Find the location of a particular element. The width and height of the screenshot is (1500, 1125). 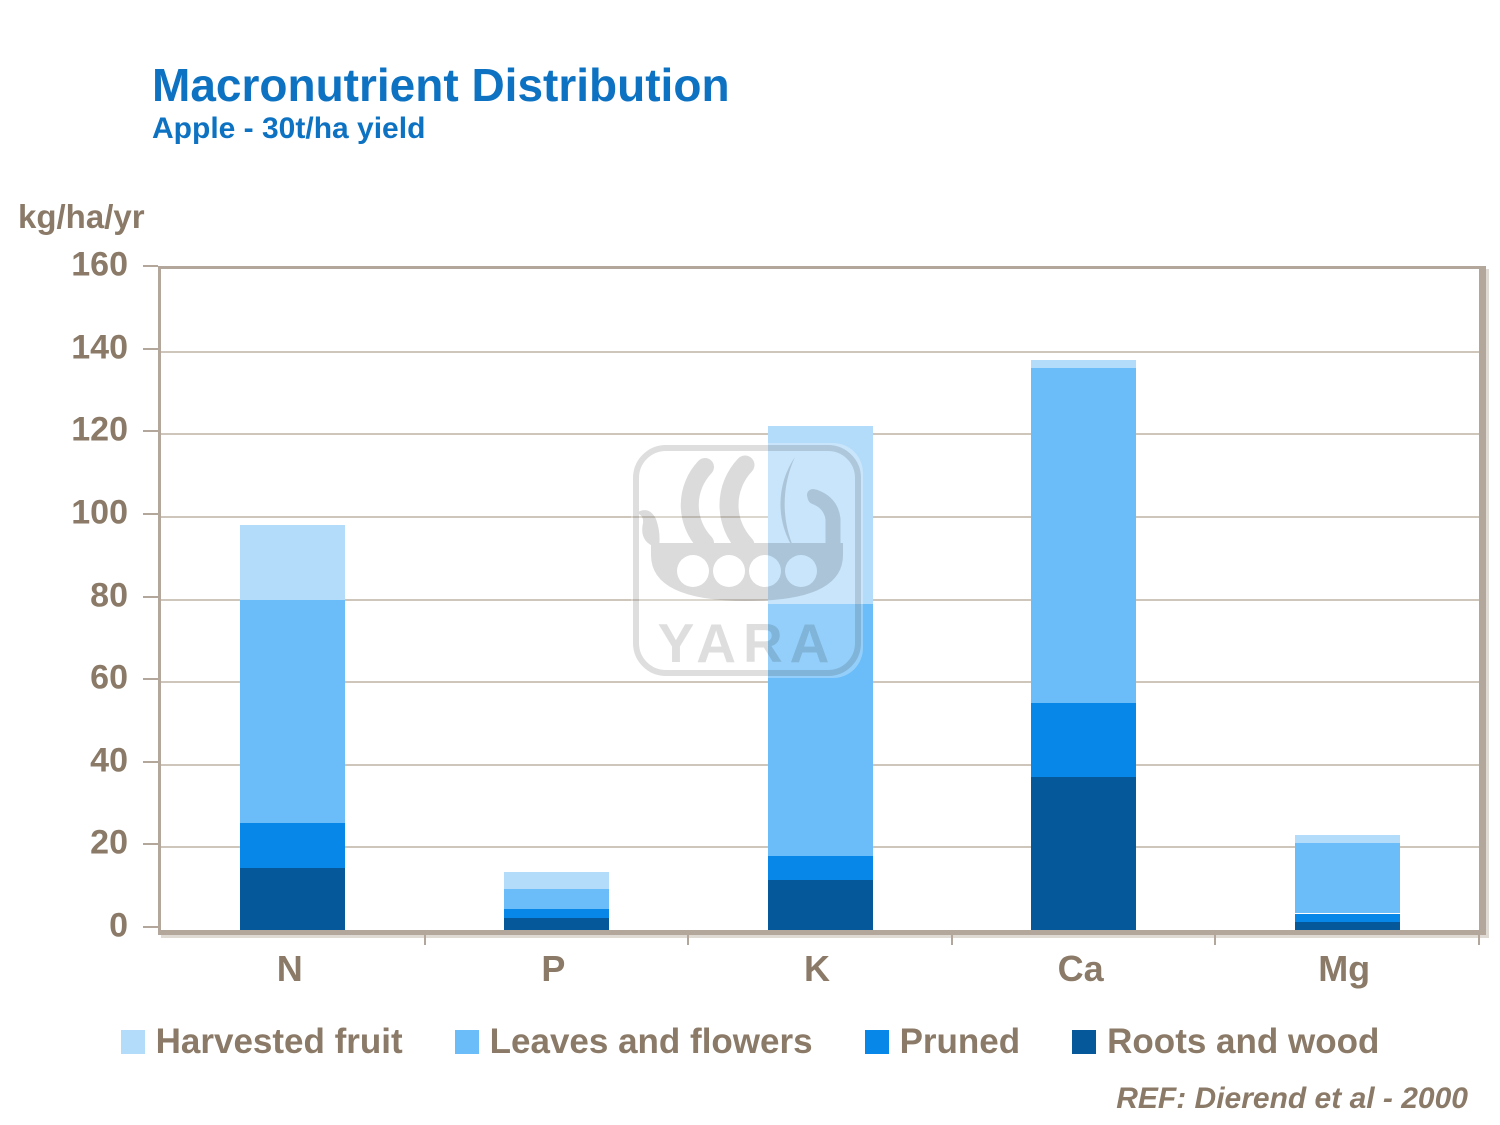

x-tick-label-ca: Ca is located at coordinates (1080, 968).